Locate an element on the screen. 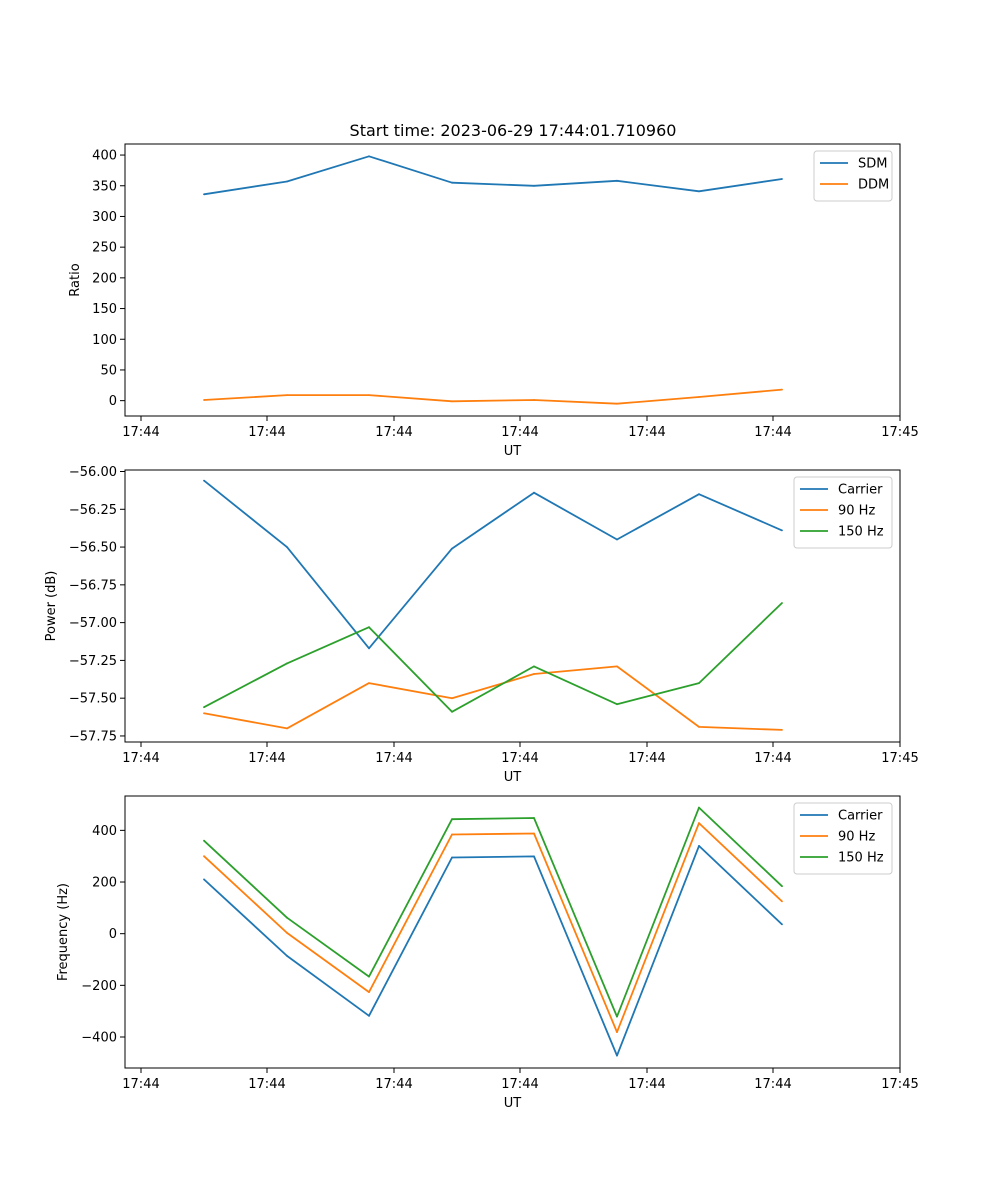 Image resolution: width=1000 pixels, height=1200 pixels. y-tick-label: 100 is located at coordinates (104, 340).